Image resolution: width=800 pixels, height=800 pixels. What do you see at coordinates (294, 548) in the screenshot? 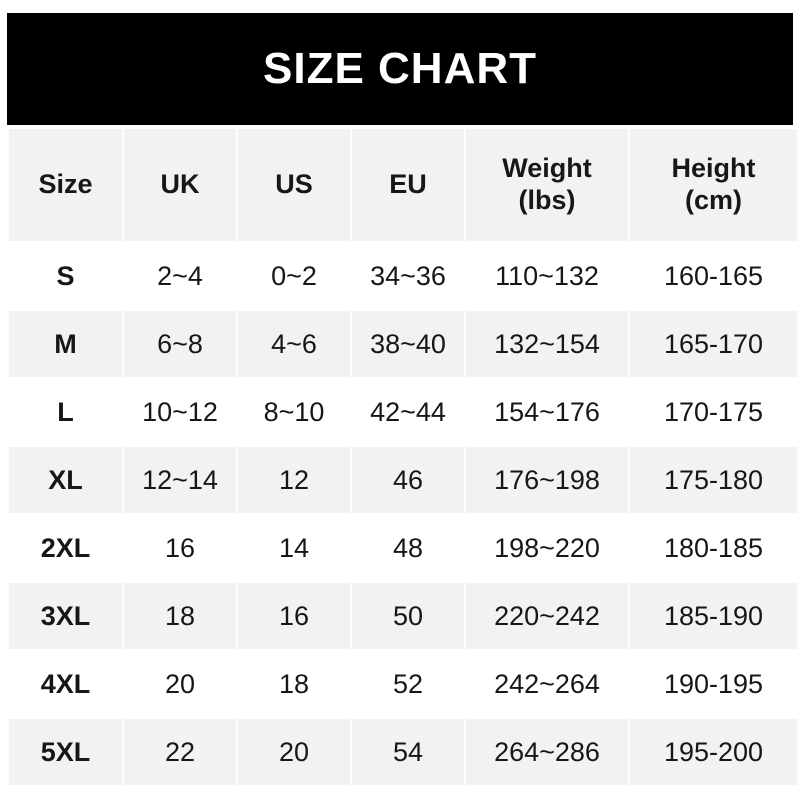
I see `cell-us: 14` at bounding box center [294, 548].